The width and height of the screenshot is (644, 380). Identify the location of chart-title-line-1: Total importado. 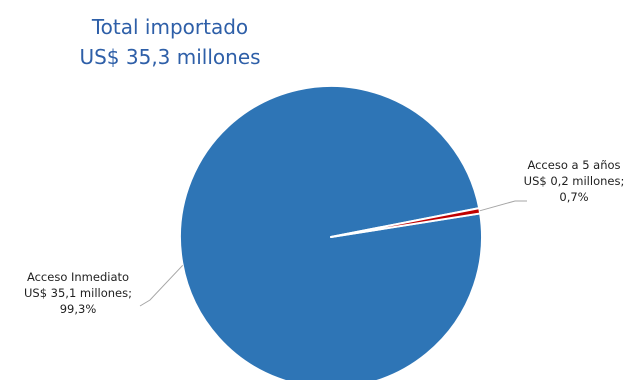
(170, 27).